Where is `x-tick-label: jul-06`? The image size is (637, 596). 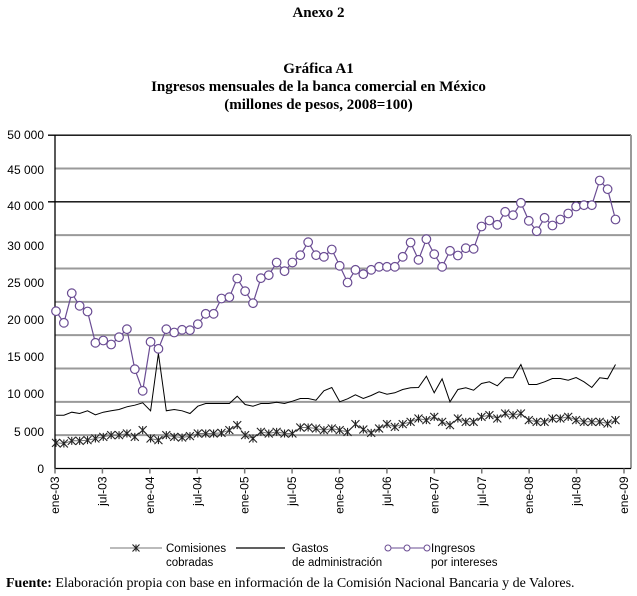 x-tick-label: jul-06 is located at coordinates (387, 491).